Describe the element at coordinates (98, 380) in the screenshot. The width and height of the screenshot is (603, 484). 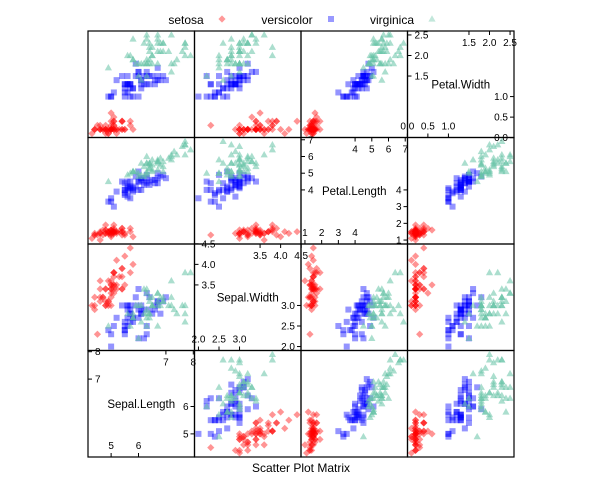
I see `tick-label: 7` at that location.